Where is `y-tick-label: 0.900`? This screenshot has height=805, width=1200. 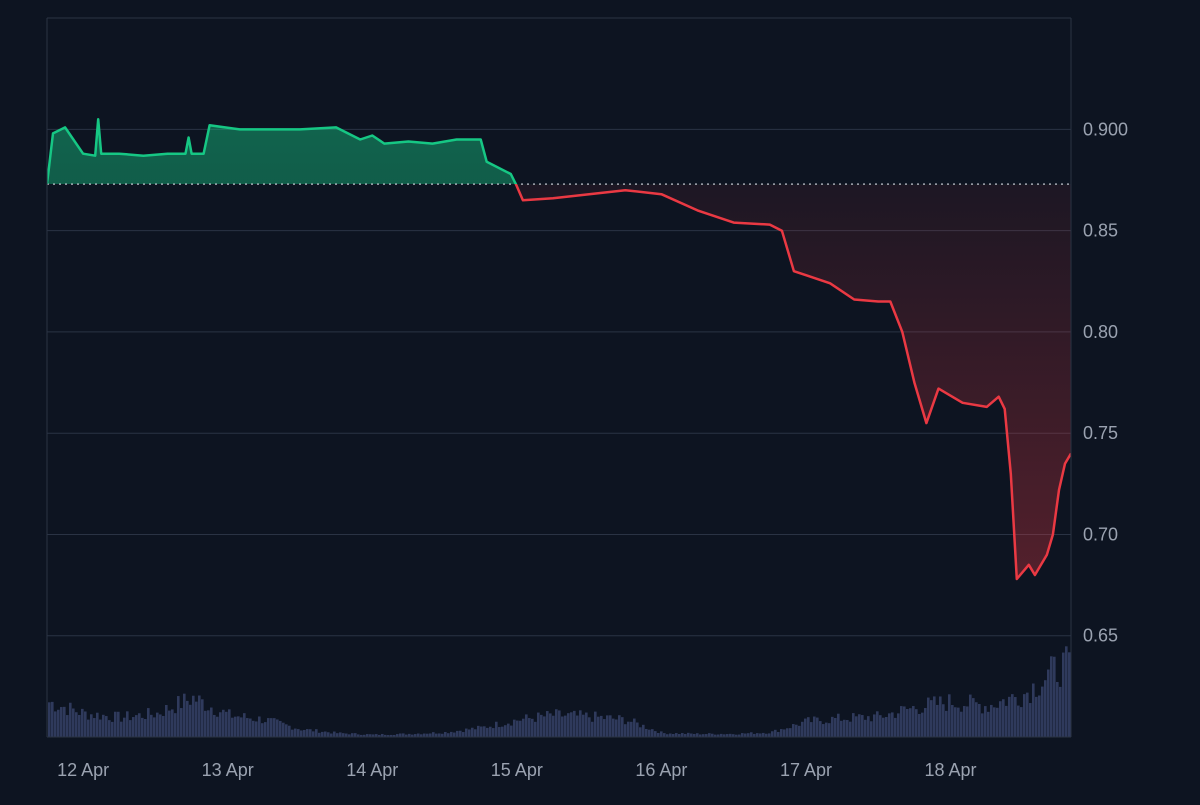
y-tick-label: 0.900 is located at coordinates (1105, 129).